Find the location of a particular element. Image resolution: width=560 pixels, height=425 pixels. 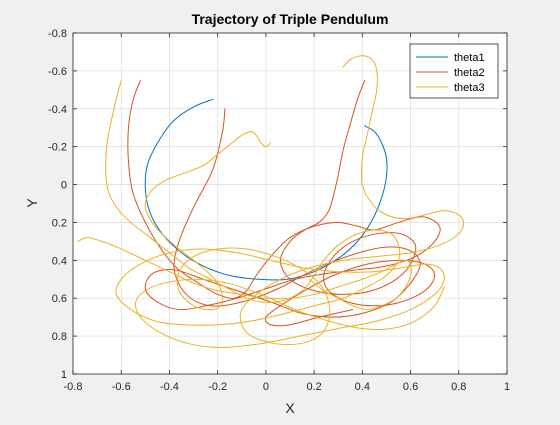

x-axis-label: X is located at coordinates (290, 408).